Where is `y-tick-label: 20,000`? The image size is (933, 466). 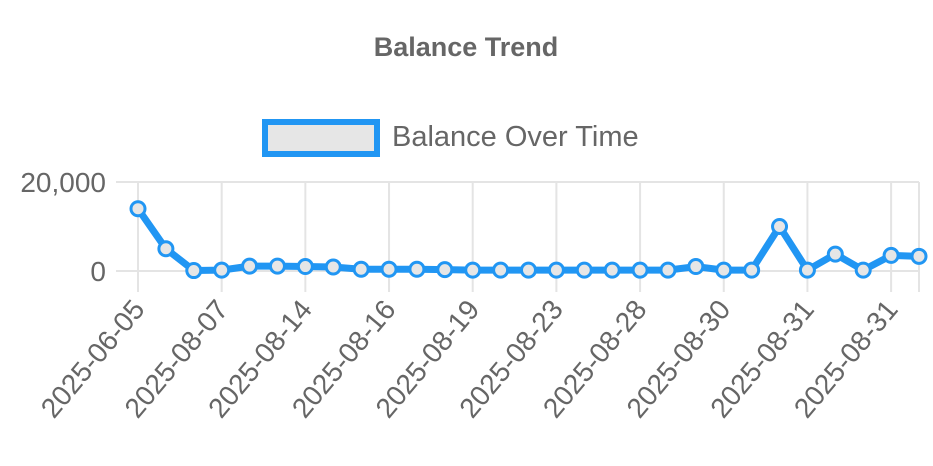
y-tick-label: 20,000 is located at coordinates (63, 182).